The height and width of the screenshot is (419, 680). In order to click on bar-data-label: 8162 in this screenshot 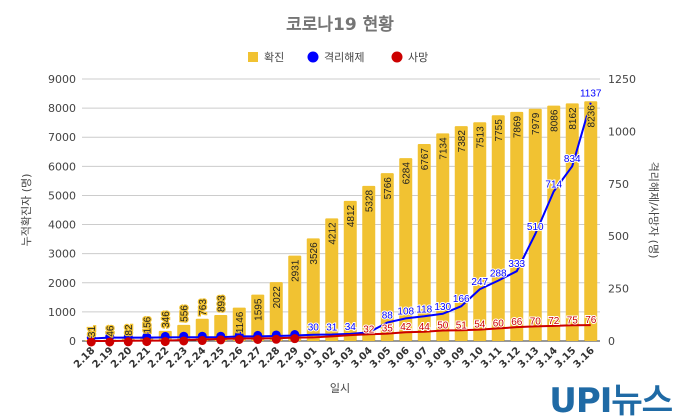, I will do `click(573, 118)`.